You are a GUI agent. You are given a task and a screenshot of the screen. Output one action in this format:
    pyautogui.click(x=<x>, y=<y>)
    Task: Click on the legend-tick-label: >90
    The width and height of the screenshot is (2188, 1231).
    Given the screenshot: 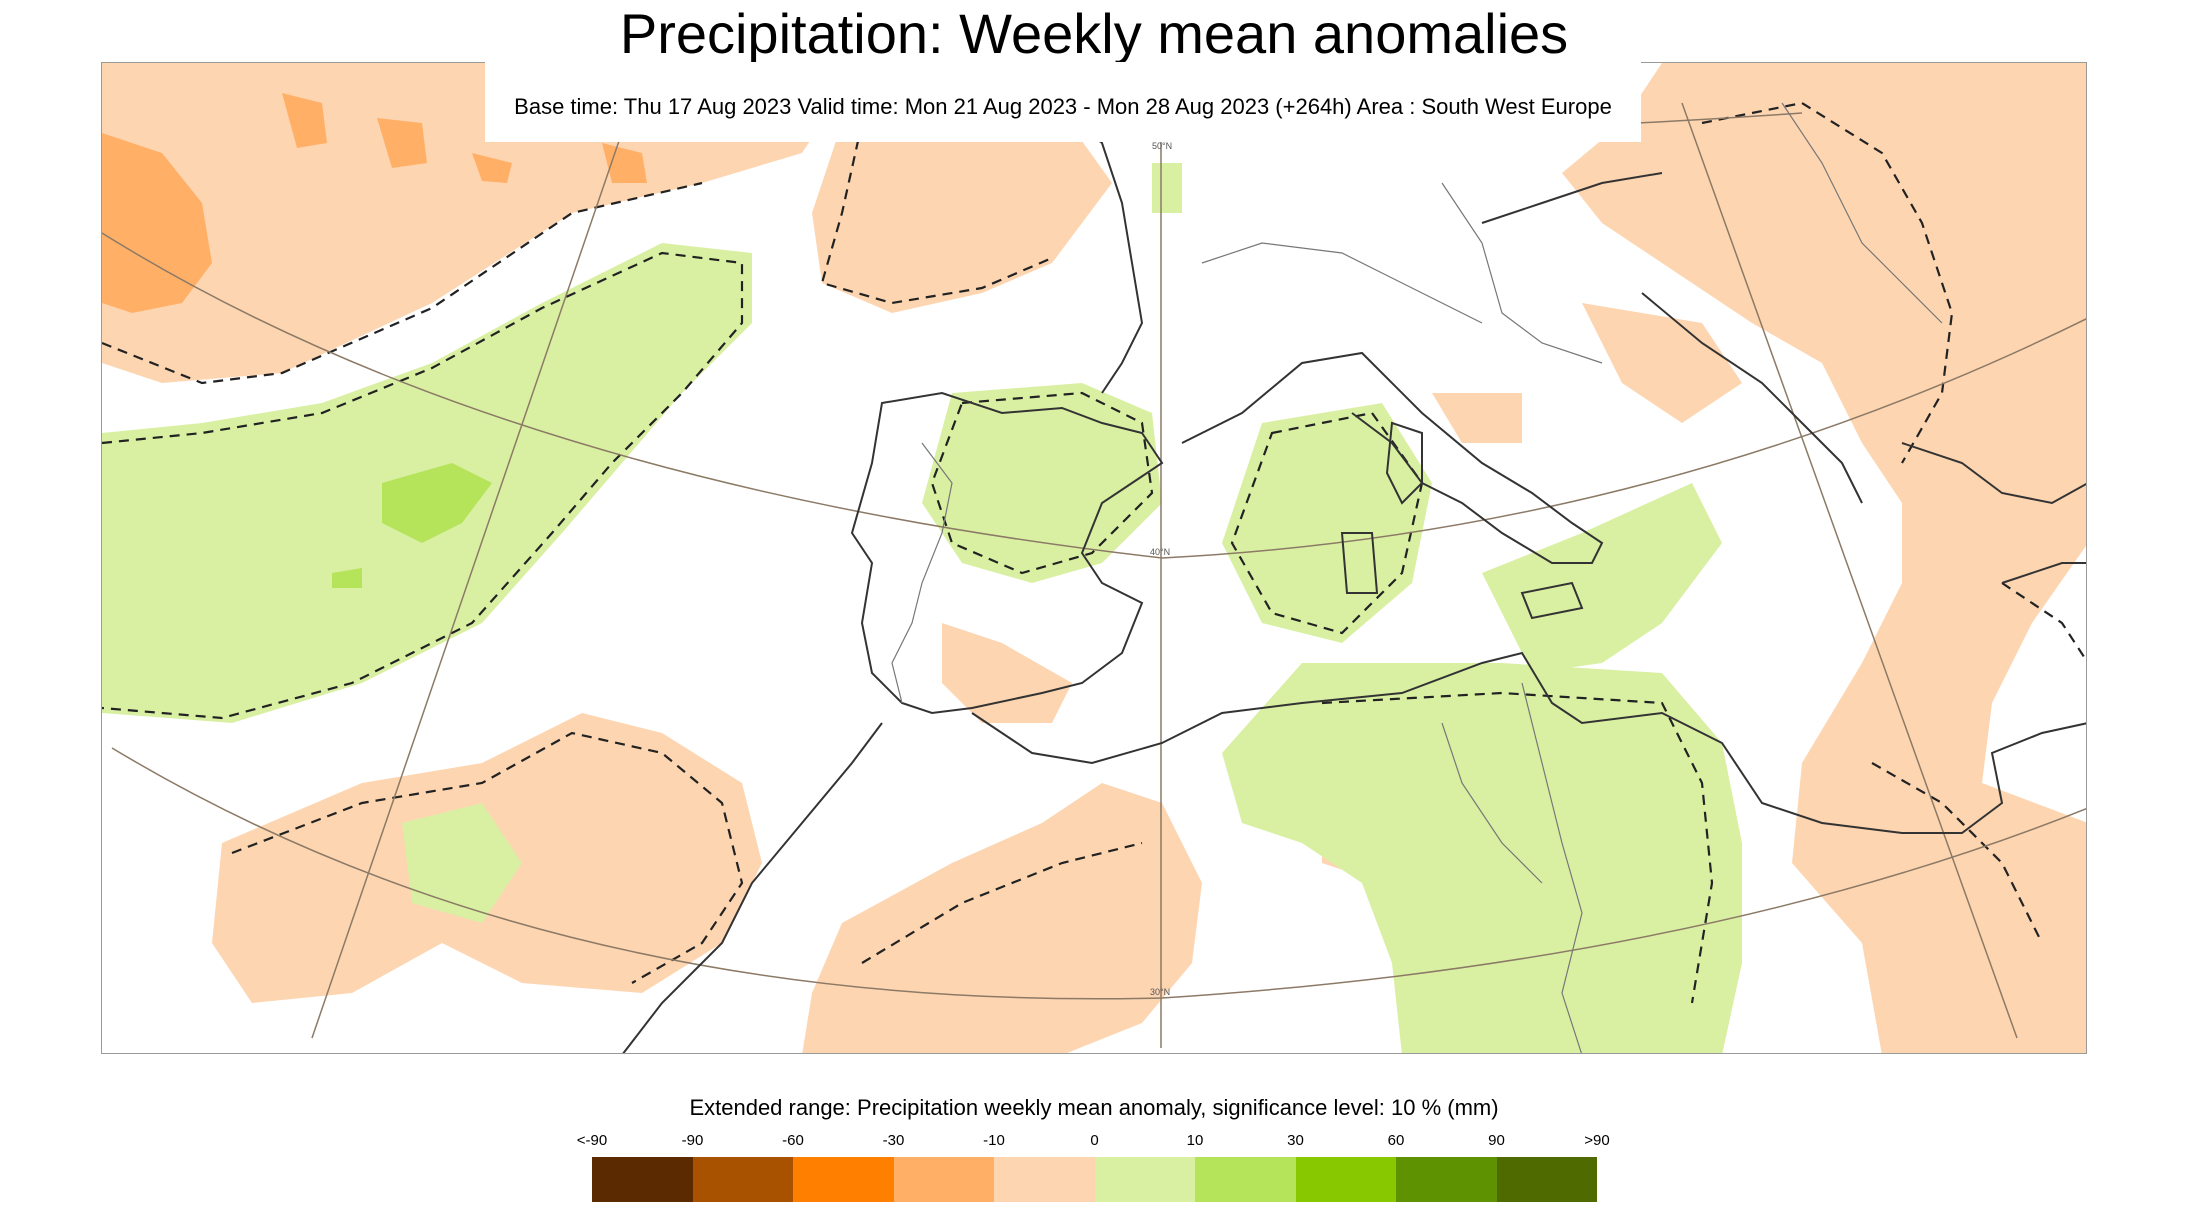 What is the action you would take?
    pyautogui.click(x=1597, y=1140)
    